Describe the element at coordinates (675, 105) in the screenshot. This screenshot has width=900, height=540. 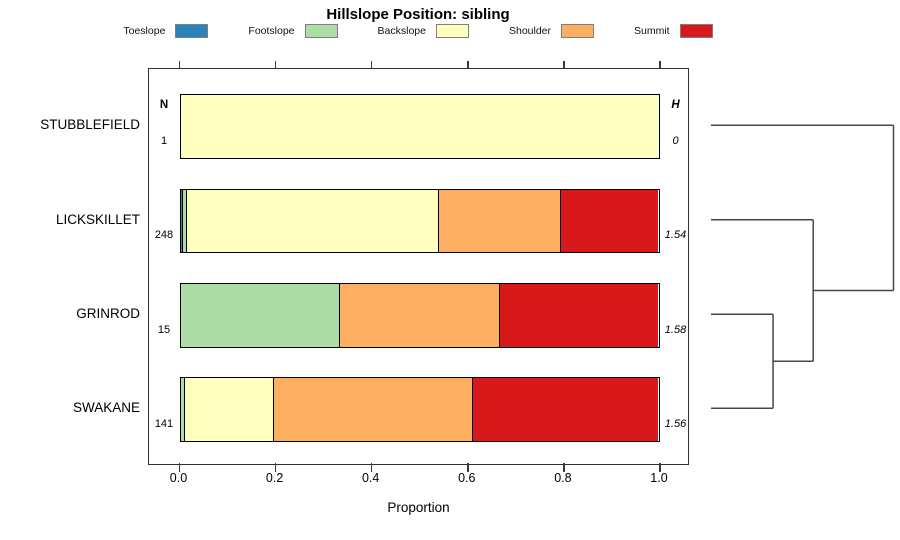
I see `h-column-header: H` at that location.